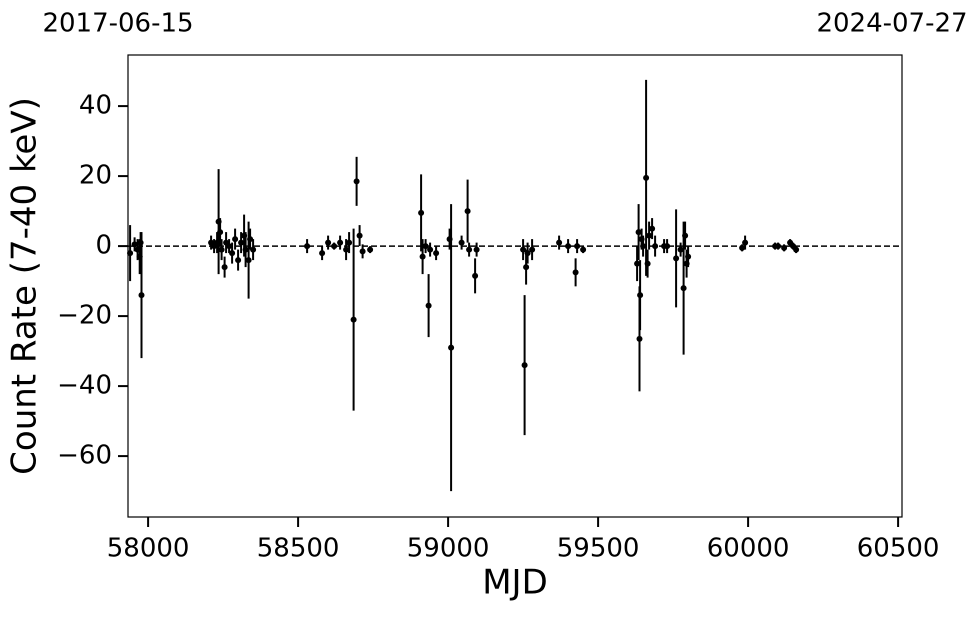 The image size is (980, 617). I want to click on x-tick-label: 58000, so click(148, 549).